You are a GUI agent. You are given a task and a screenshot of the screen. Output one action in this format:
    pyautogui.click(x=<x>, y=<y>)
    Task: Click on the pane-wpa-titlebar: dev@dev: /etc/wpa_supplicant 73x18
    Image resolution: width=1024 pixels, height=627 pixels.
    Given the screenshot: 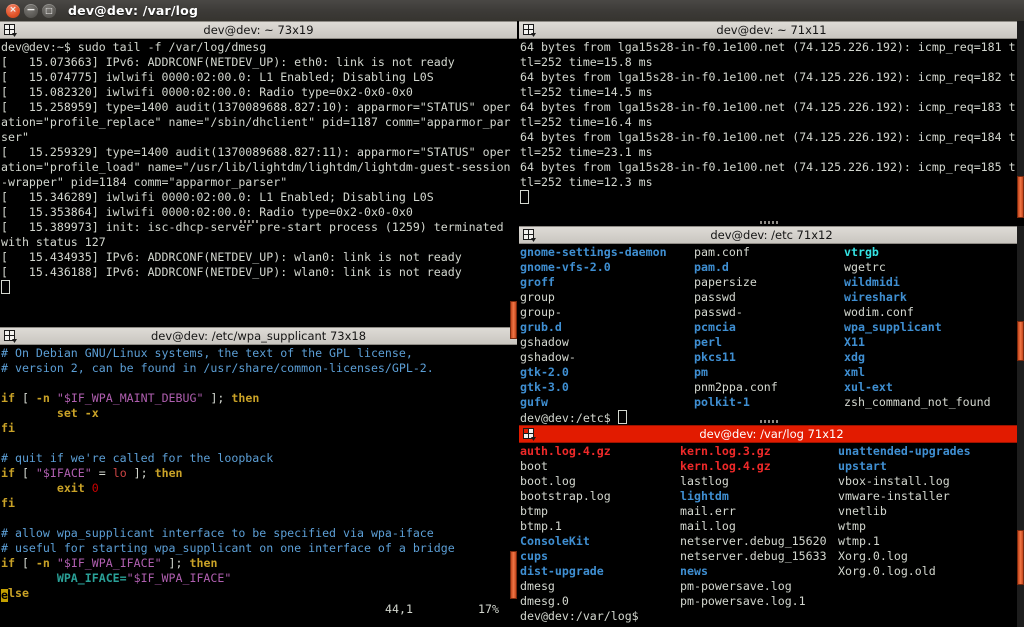 What is the action you would take?
    pyautogui.click(x=258, y=336)
    